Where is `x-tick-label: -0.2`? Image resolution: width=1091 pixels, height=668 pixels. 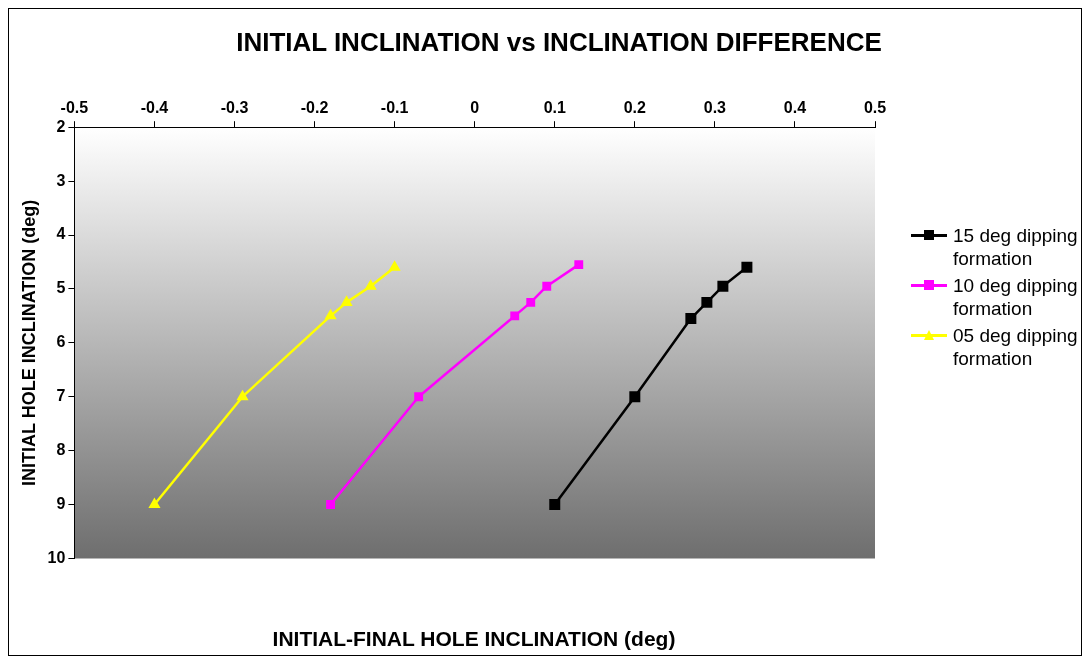
x-tick-label: -0.2 is located at coordinates (314, 108).